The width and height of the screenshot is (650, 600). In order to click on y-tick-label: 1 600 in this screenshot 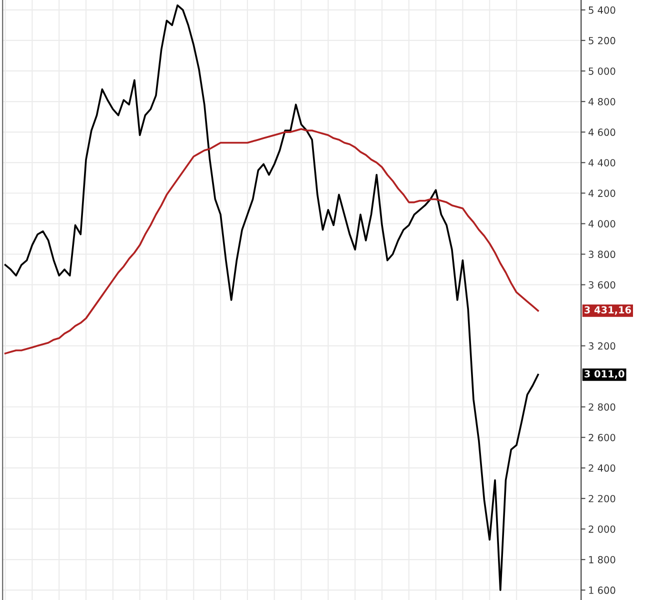, I will do `click(602, 590)`.